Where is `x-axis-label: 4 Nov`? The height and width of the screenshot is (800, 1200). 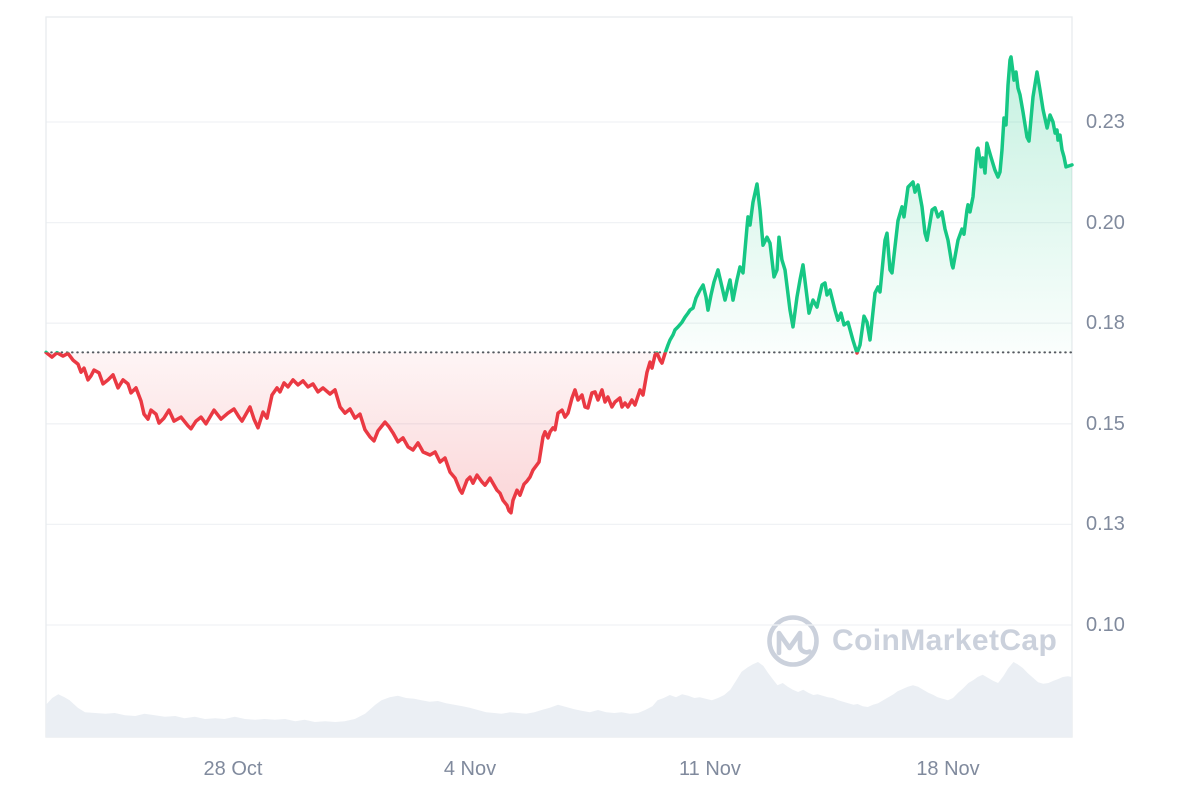 x-axis-label: 4 Nov is located at coordinates (470, 769).